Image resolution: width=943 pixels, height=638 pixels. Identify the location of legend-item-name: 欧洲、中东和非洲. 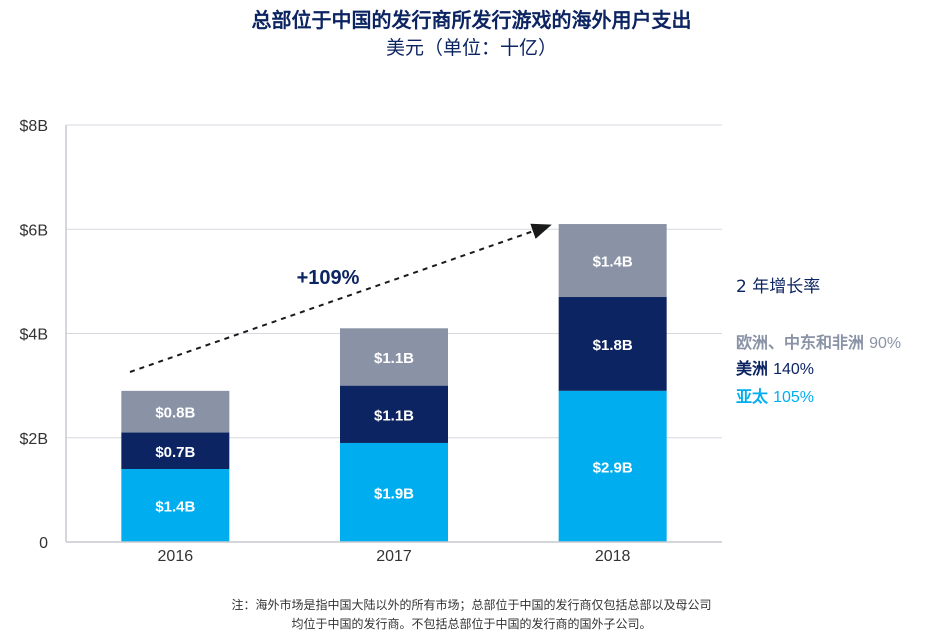
(800, 342).